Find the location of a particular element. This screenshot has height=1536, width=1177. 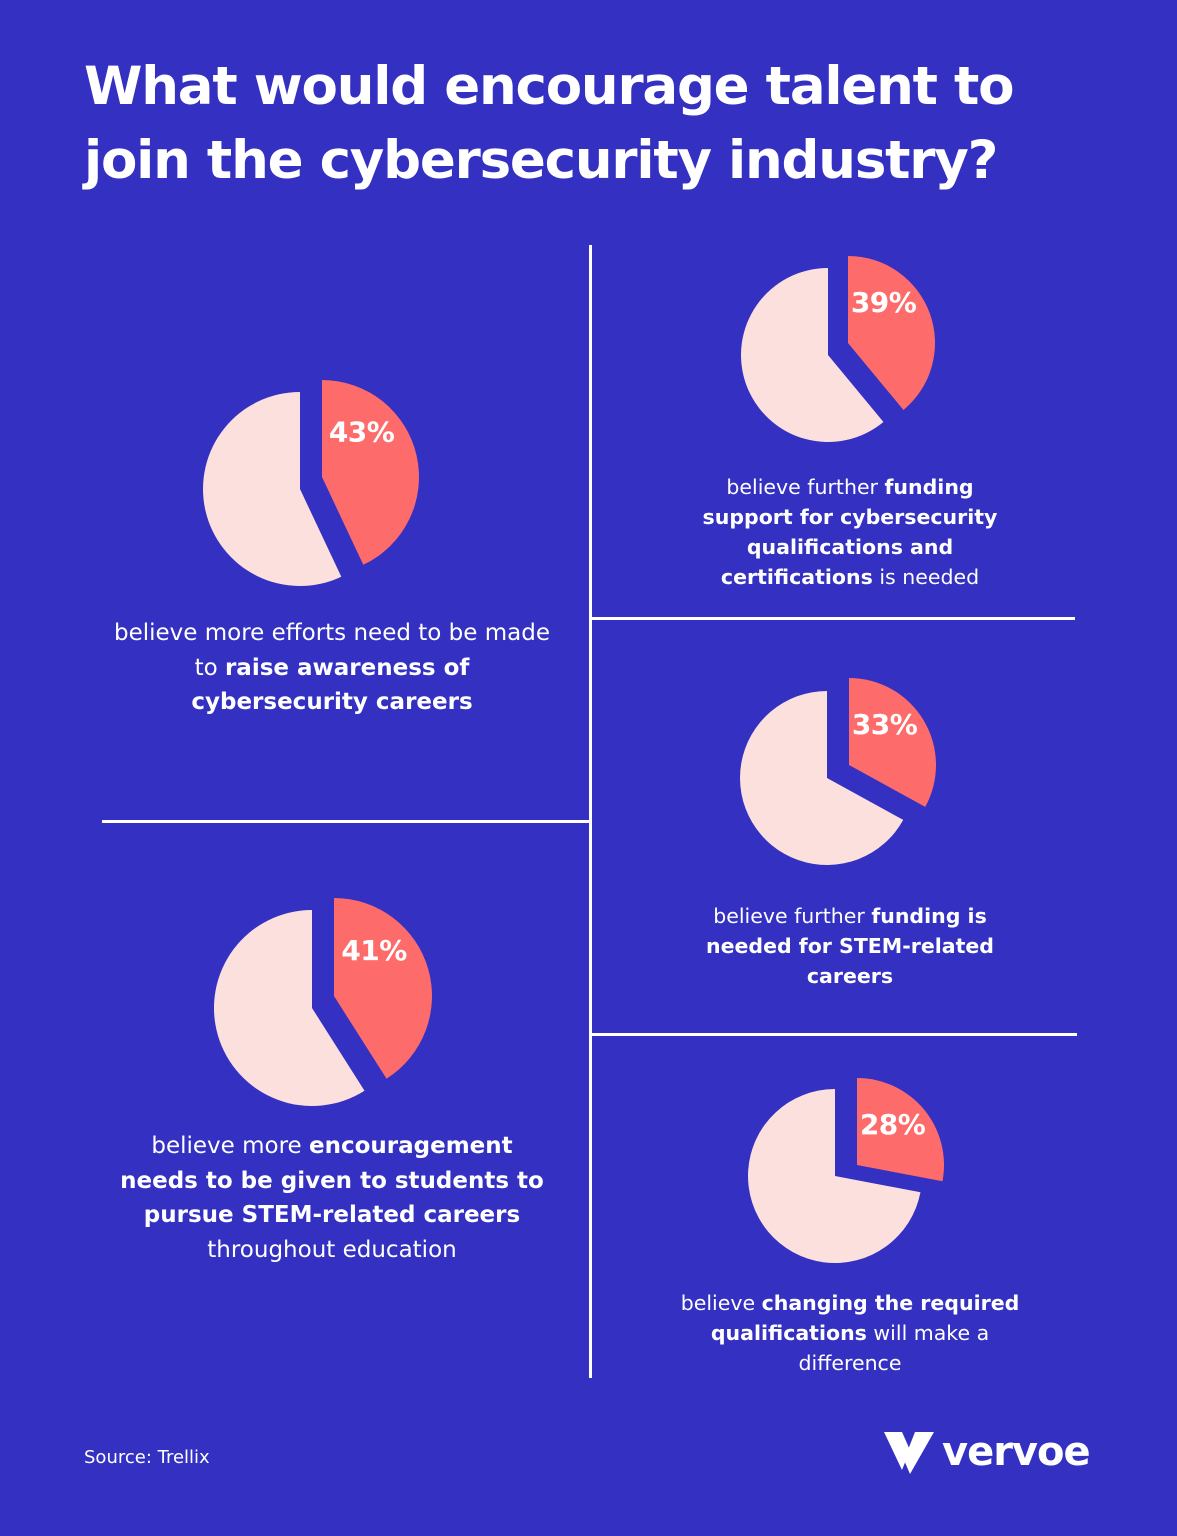

pie-chart-awareness: 43% is located at coordinates (311, 482).